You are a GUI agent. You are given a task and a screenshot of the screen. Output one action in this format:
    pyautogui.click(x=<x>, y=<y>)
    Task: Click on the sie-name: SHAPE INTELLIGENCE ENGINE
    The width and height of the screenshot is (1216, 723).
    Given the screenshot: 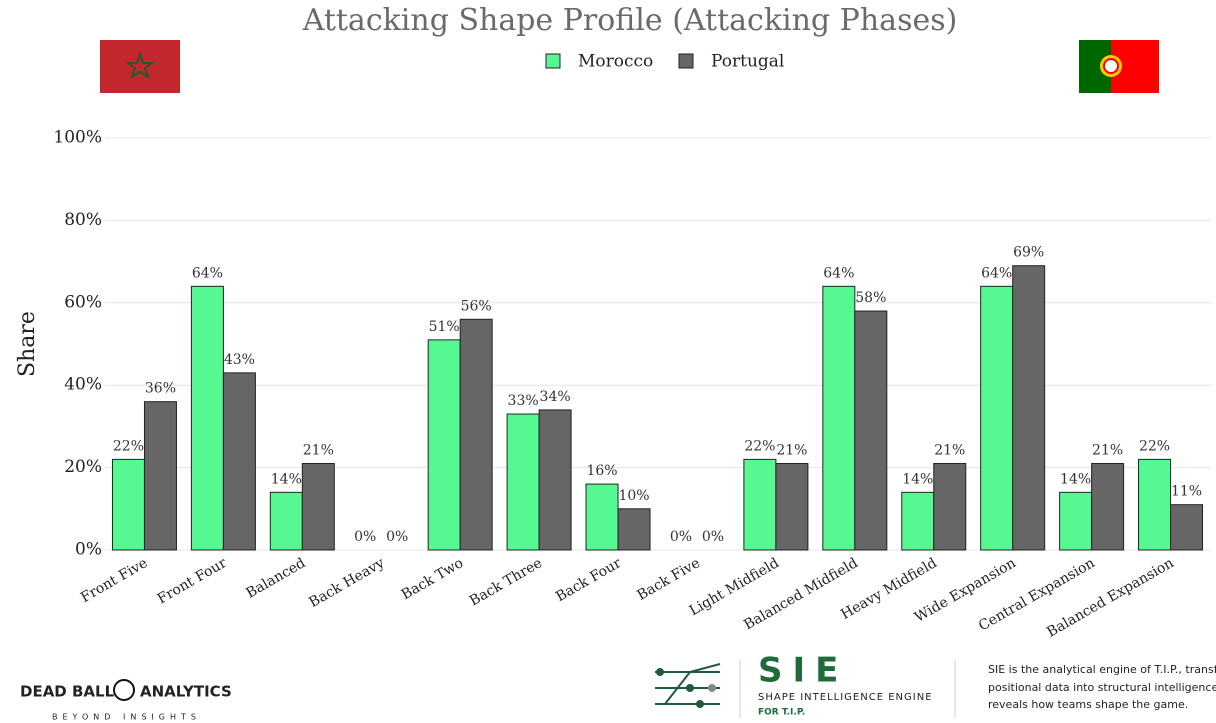 What is the action you would take?
    pyautogui.click(x=845, y=697)
    